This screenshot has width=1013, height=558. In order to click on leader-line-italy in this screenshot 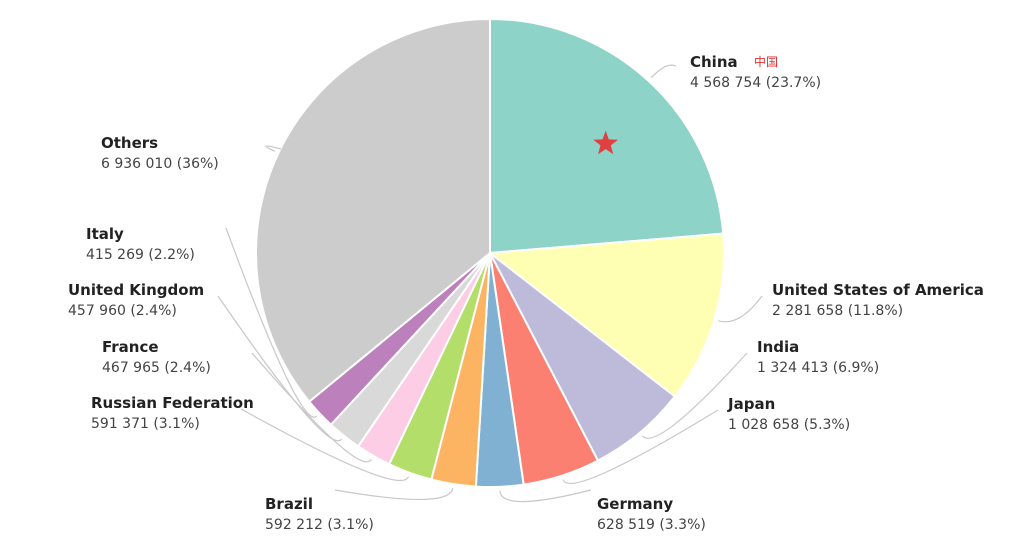, I will do `click(271, 322)`.